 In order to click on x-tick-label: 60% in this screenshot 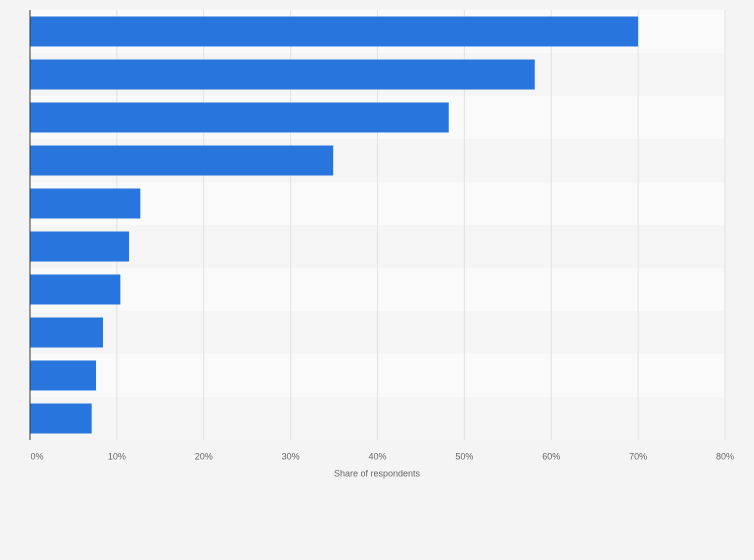, I will do `click(551, 456)`.